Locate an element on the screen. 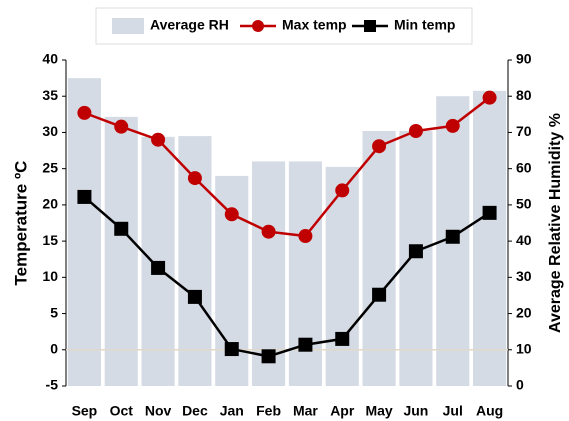  y-tick-label: 40 is located at coordinates (50, 59).